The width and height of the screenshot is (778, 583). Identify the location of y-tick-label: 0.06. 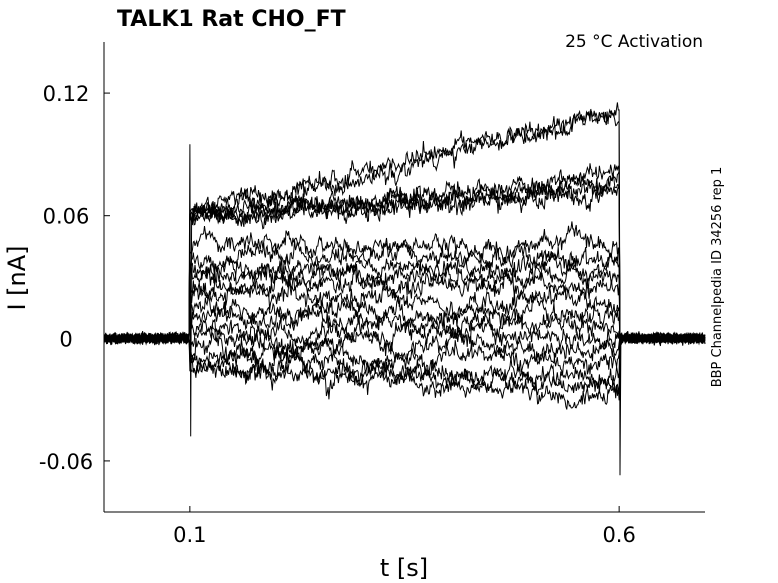
(66, 217).